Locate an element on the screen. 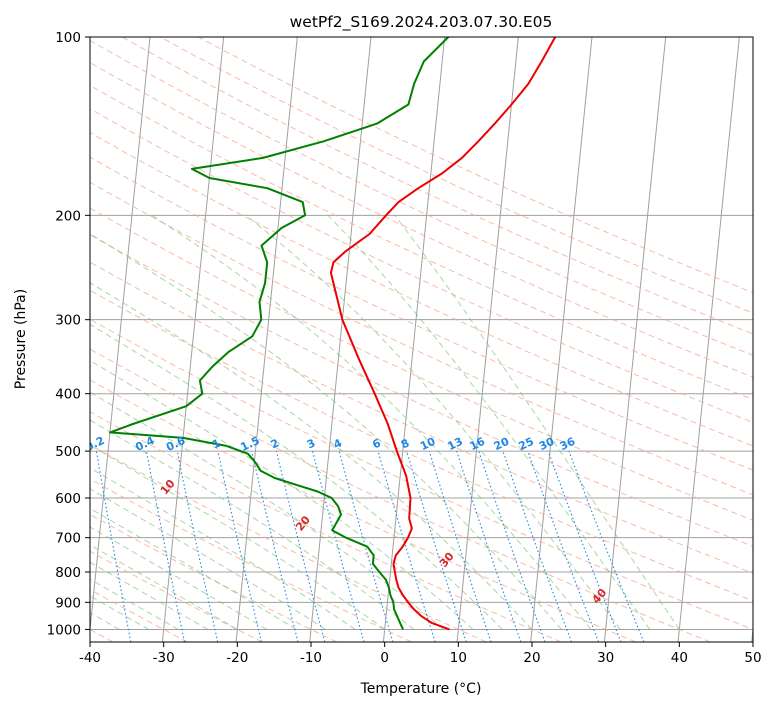  x-axis-label: Temperature (°C) is located at coordinates (421, 689).